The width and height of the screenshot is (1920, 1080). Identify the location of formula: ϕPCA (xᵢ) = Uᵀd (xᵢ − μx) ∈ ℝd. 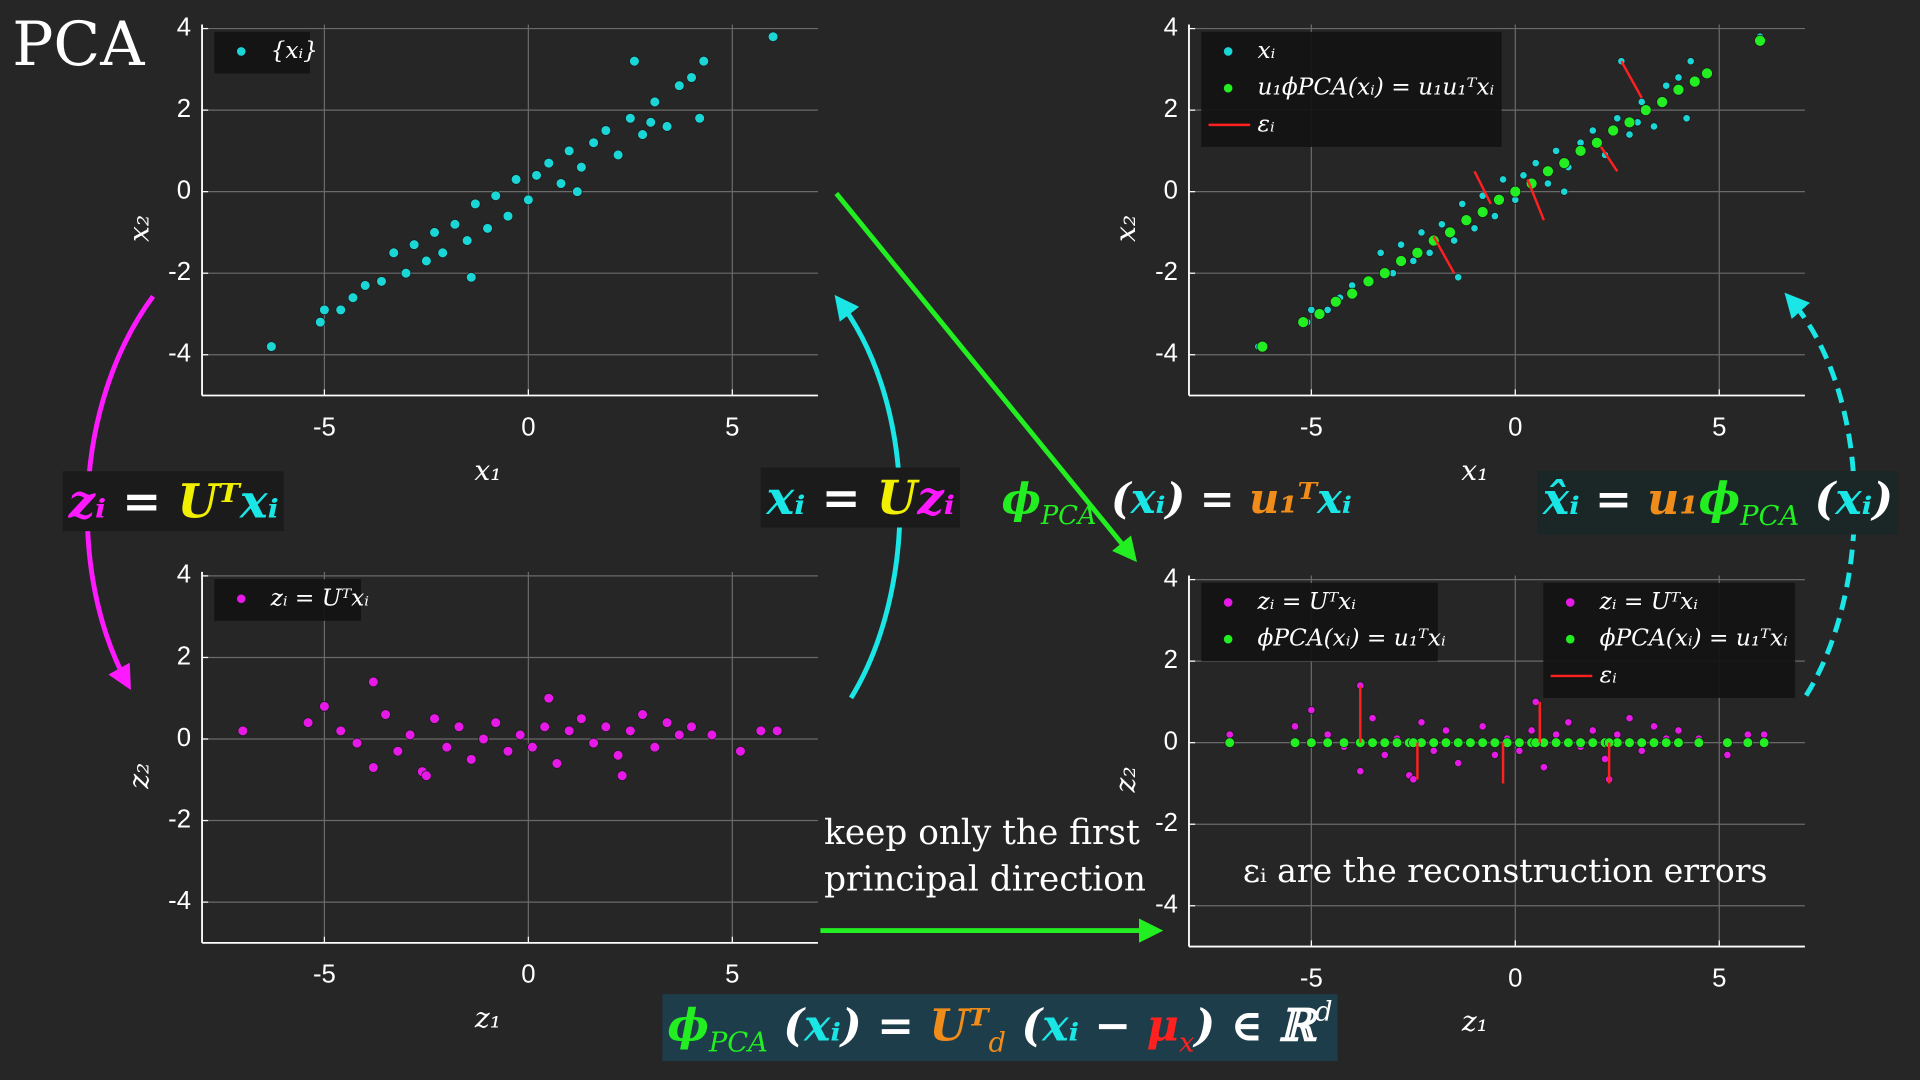
(999, 1028).